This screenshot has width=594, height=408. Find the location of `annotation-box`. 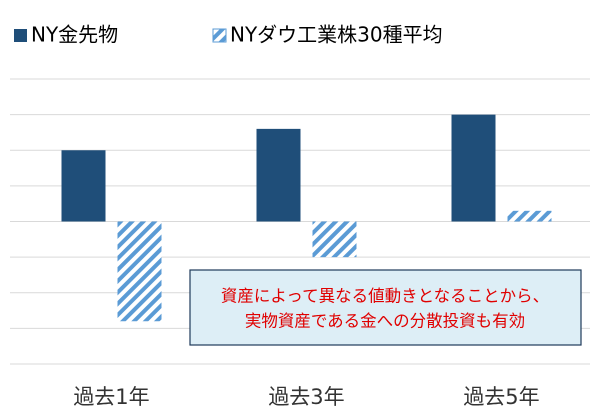

annotation-box is located at coordinates (385, 307).